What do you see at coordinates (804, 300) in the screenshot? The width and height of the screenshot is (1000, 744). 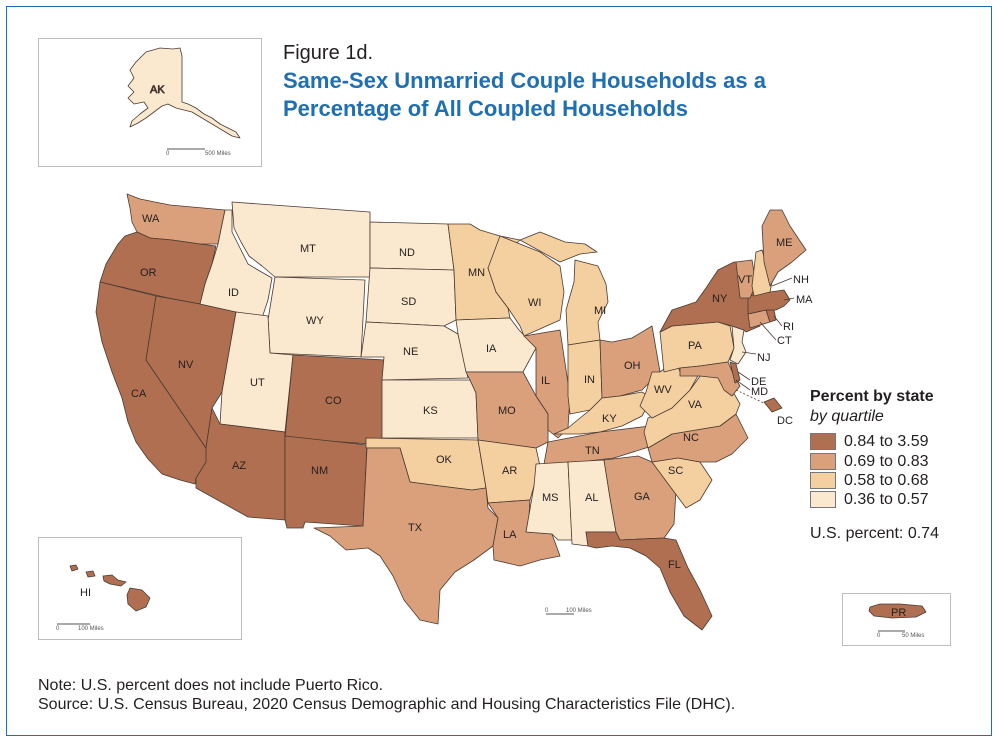 I see `label-MA: MA` at bounding box center [804, 300].